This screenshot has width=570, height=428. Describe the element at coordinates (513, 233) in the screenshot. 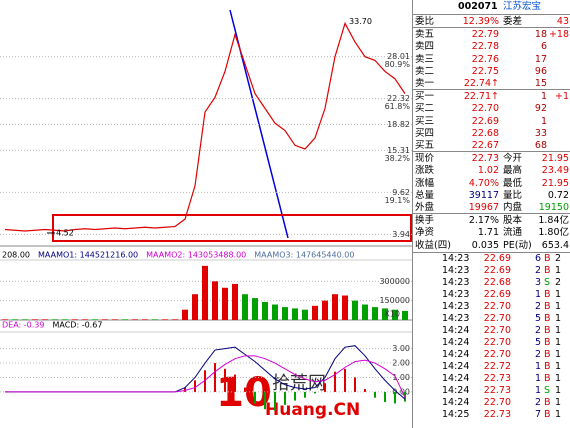

I see `quote-cell: 流通` at that location.